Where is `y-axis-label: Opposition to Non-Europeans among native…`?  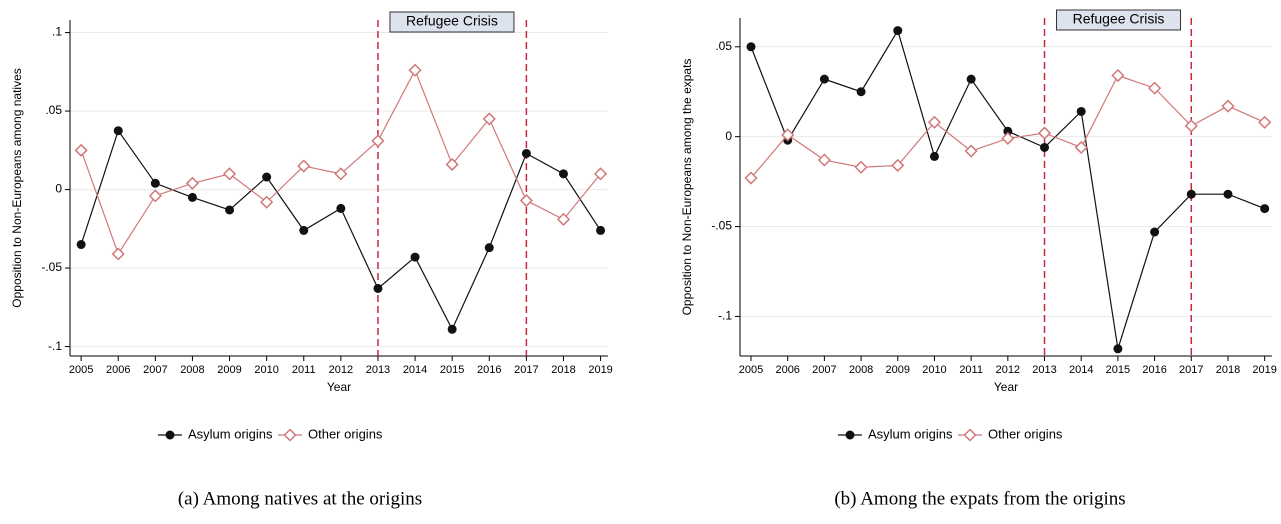 y-axis-label: Opposition to Non-Europeans among native… is located at coordinates (17, 187).